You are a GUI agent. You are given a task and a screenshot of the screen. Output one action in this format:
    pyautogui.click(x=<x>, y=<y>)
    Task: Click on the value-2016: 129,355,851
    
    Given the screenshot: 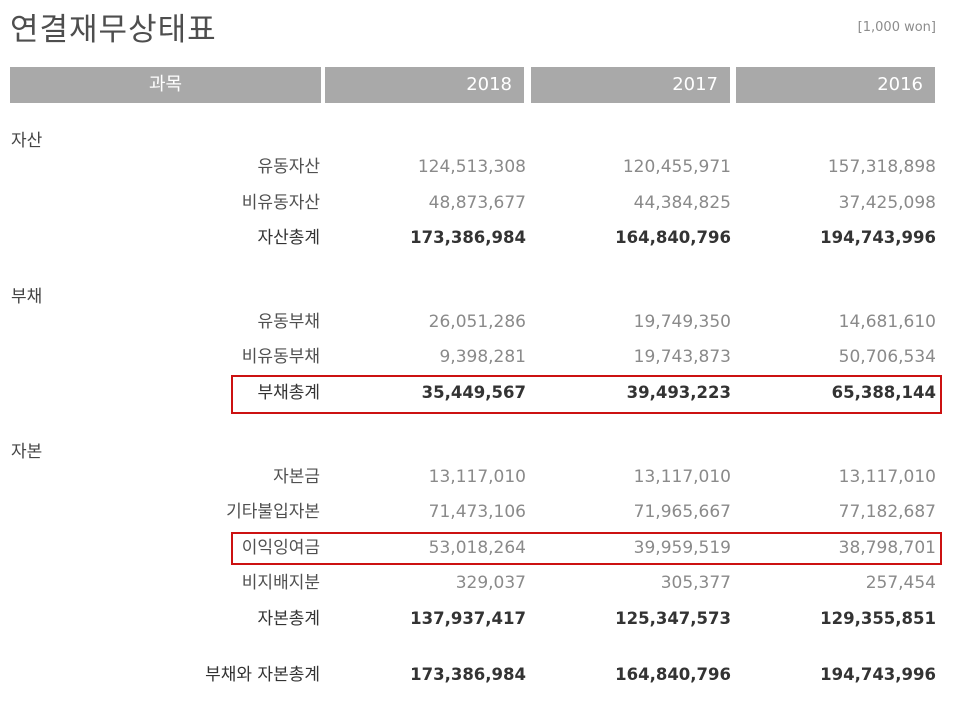 What is the action you would take?
    pyautogui.click(x=878, y=618)
    